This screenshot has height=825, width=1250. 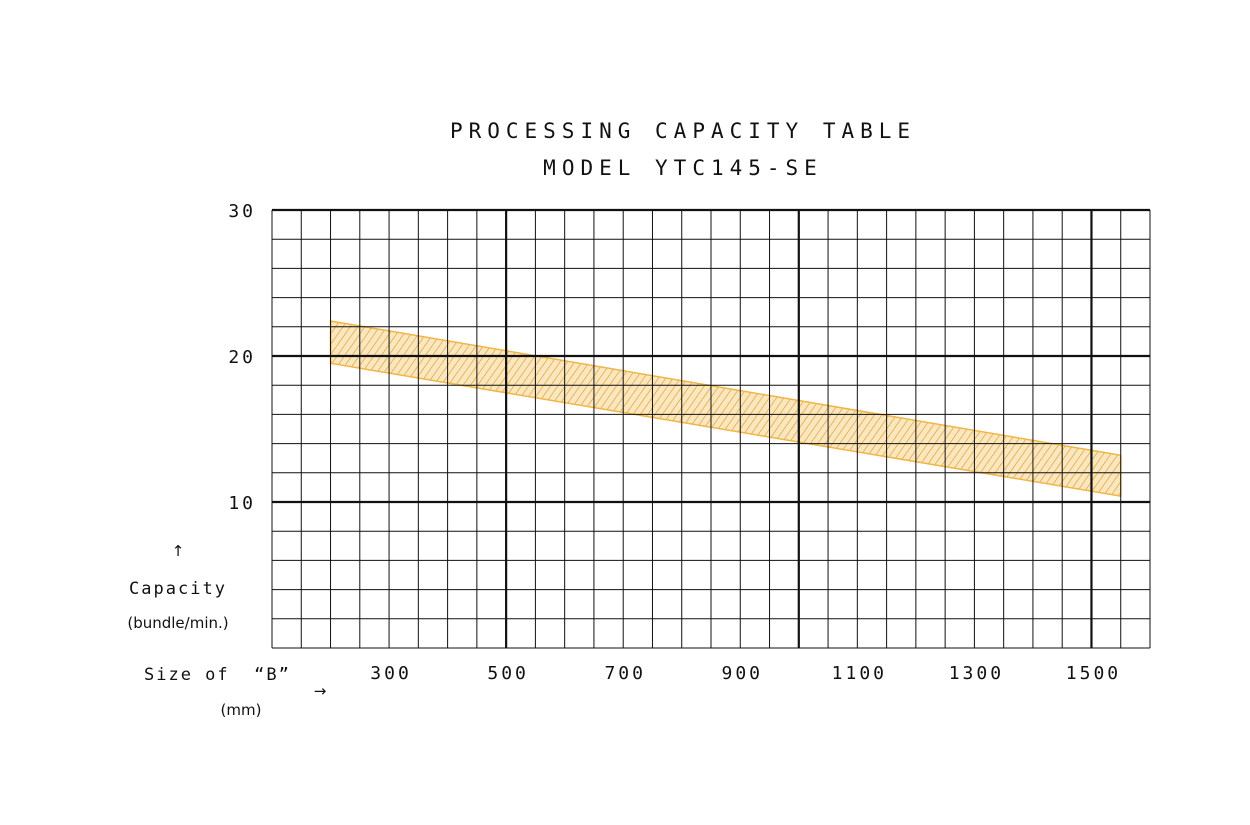 I want to click on x-tick-label: 300, so click(x=391, y=673).